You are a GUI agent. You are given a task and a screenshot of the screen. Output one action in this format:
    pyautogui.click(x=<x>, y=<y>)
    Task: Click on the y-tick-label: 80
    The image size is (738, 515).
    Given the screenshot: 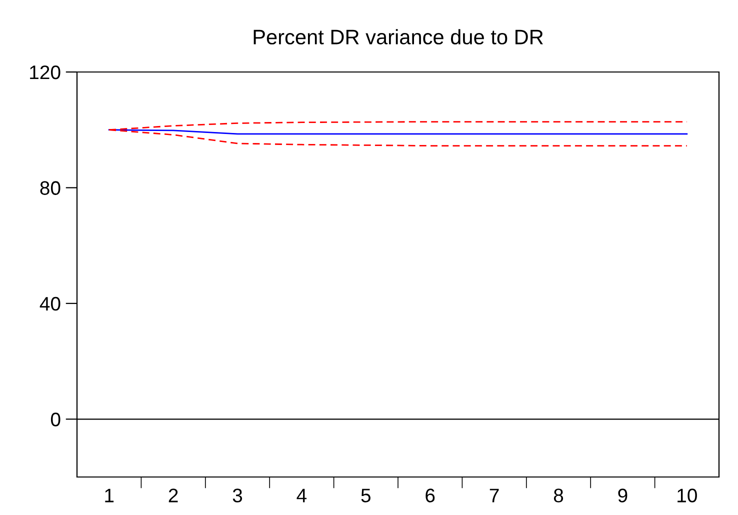 What is the action you would take?
    pyautogui.click(x=50, y=188)
    